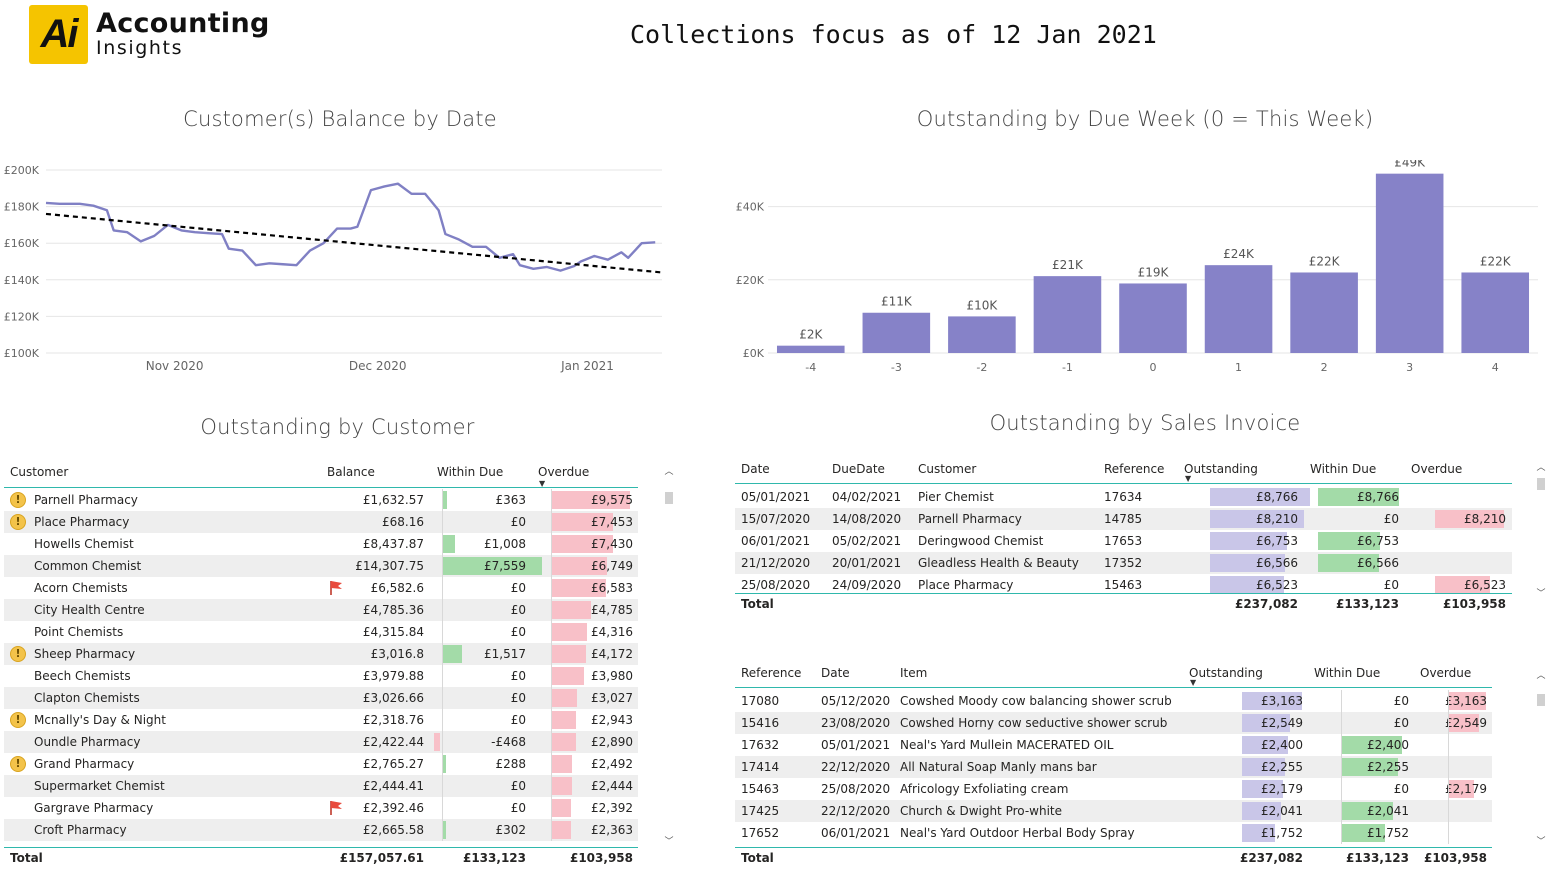  Describe the element at coordinates (1282, 745) in the screenshot. I see `outstanding-cell: £2,400` at that location.